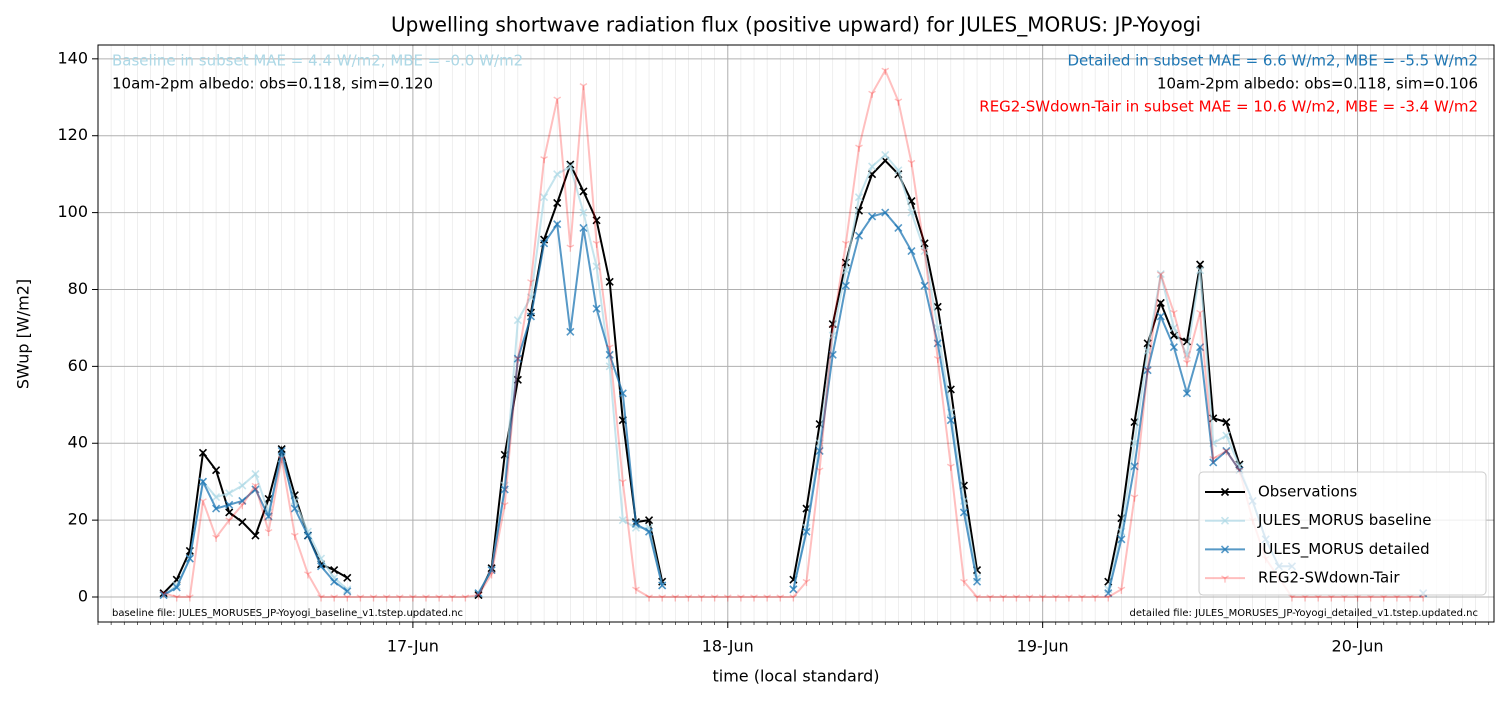 The image size is (1507, 701). Describe the element at coordinates (413, 646) in the screenshot. I see `x-tick-label: 17-Jun` at that location.